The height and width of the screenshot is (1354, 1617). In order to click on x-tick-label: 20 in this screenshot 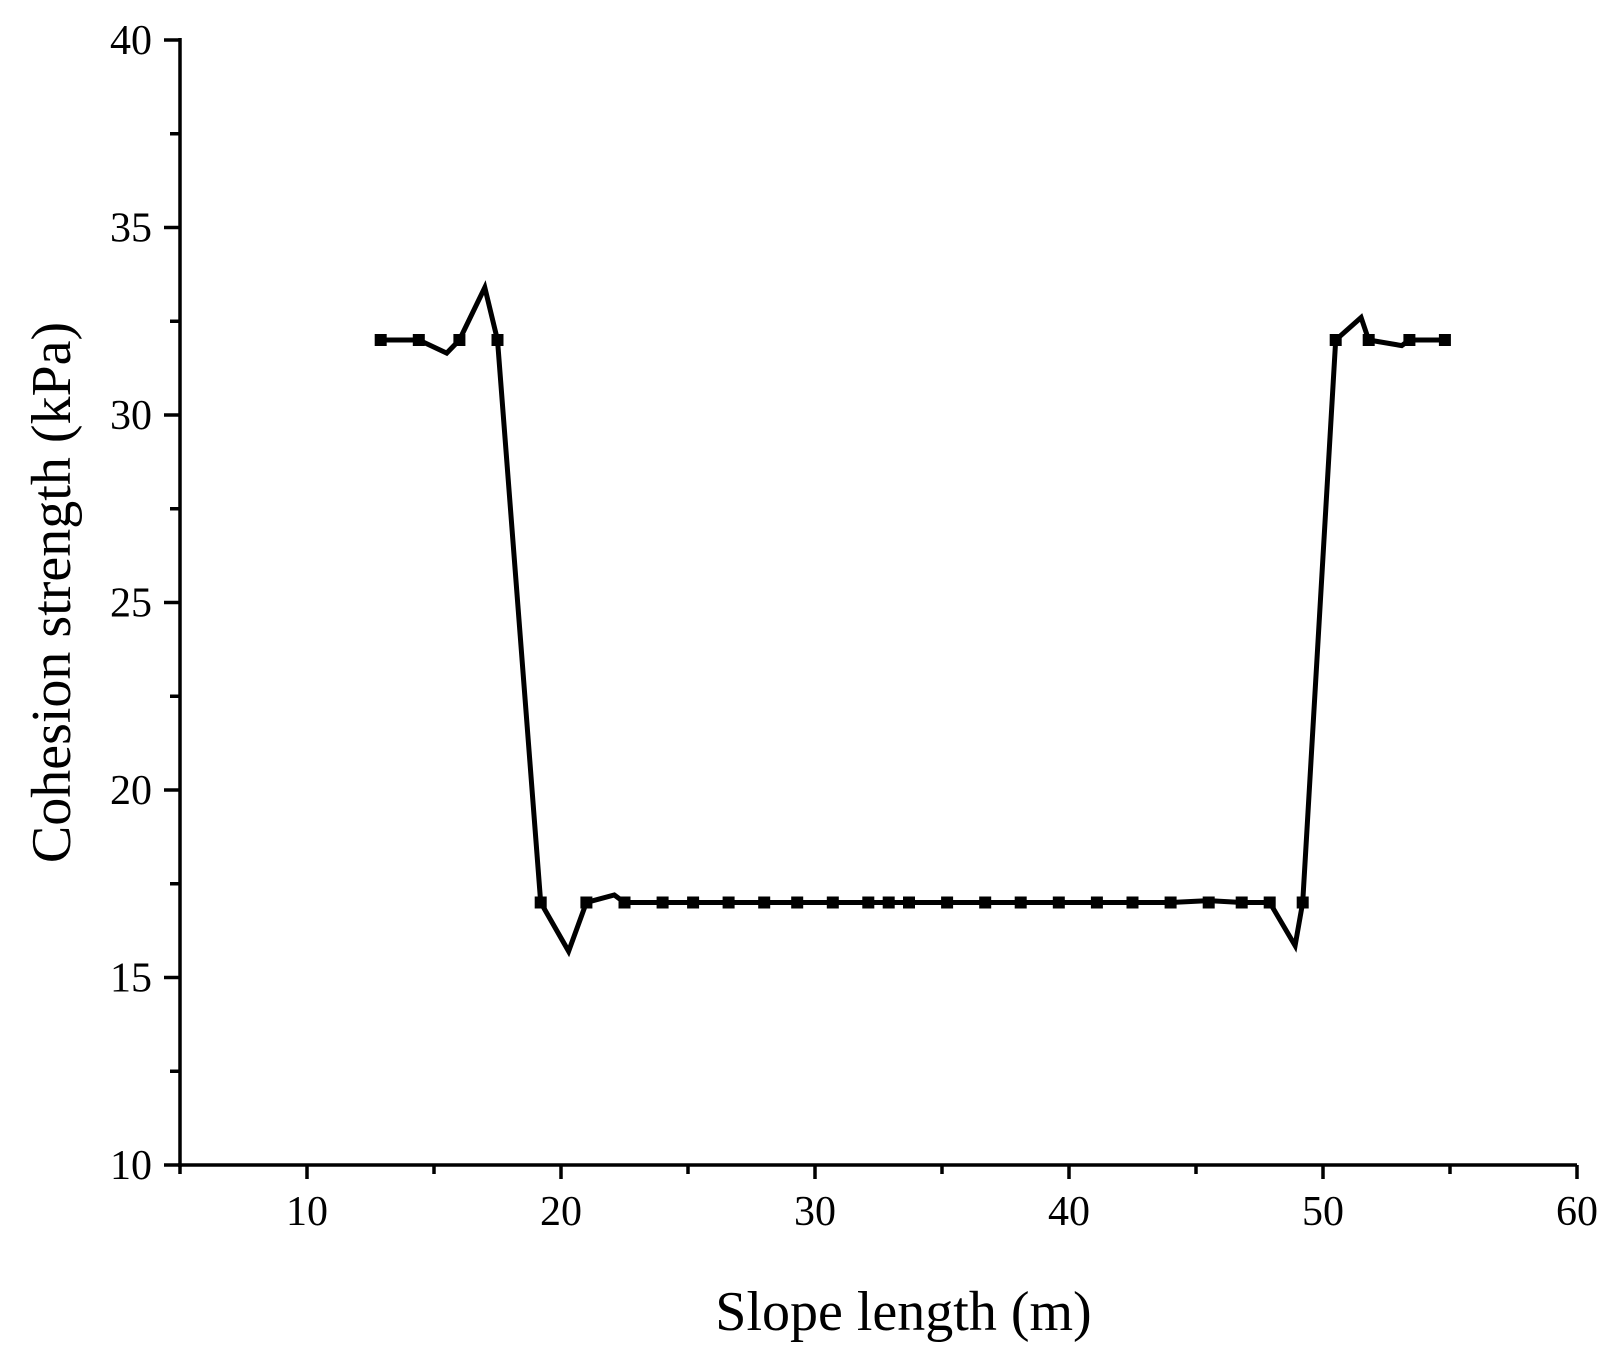, I will do `click(561, 1212)`.